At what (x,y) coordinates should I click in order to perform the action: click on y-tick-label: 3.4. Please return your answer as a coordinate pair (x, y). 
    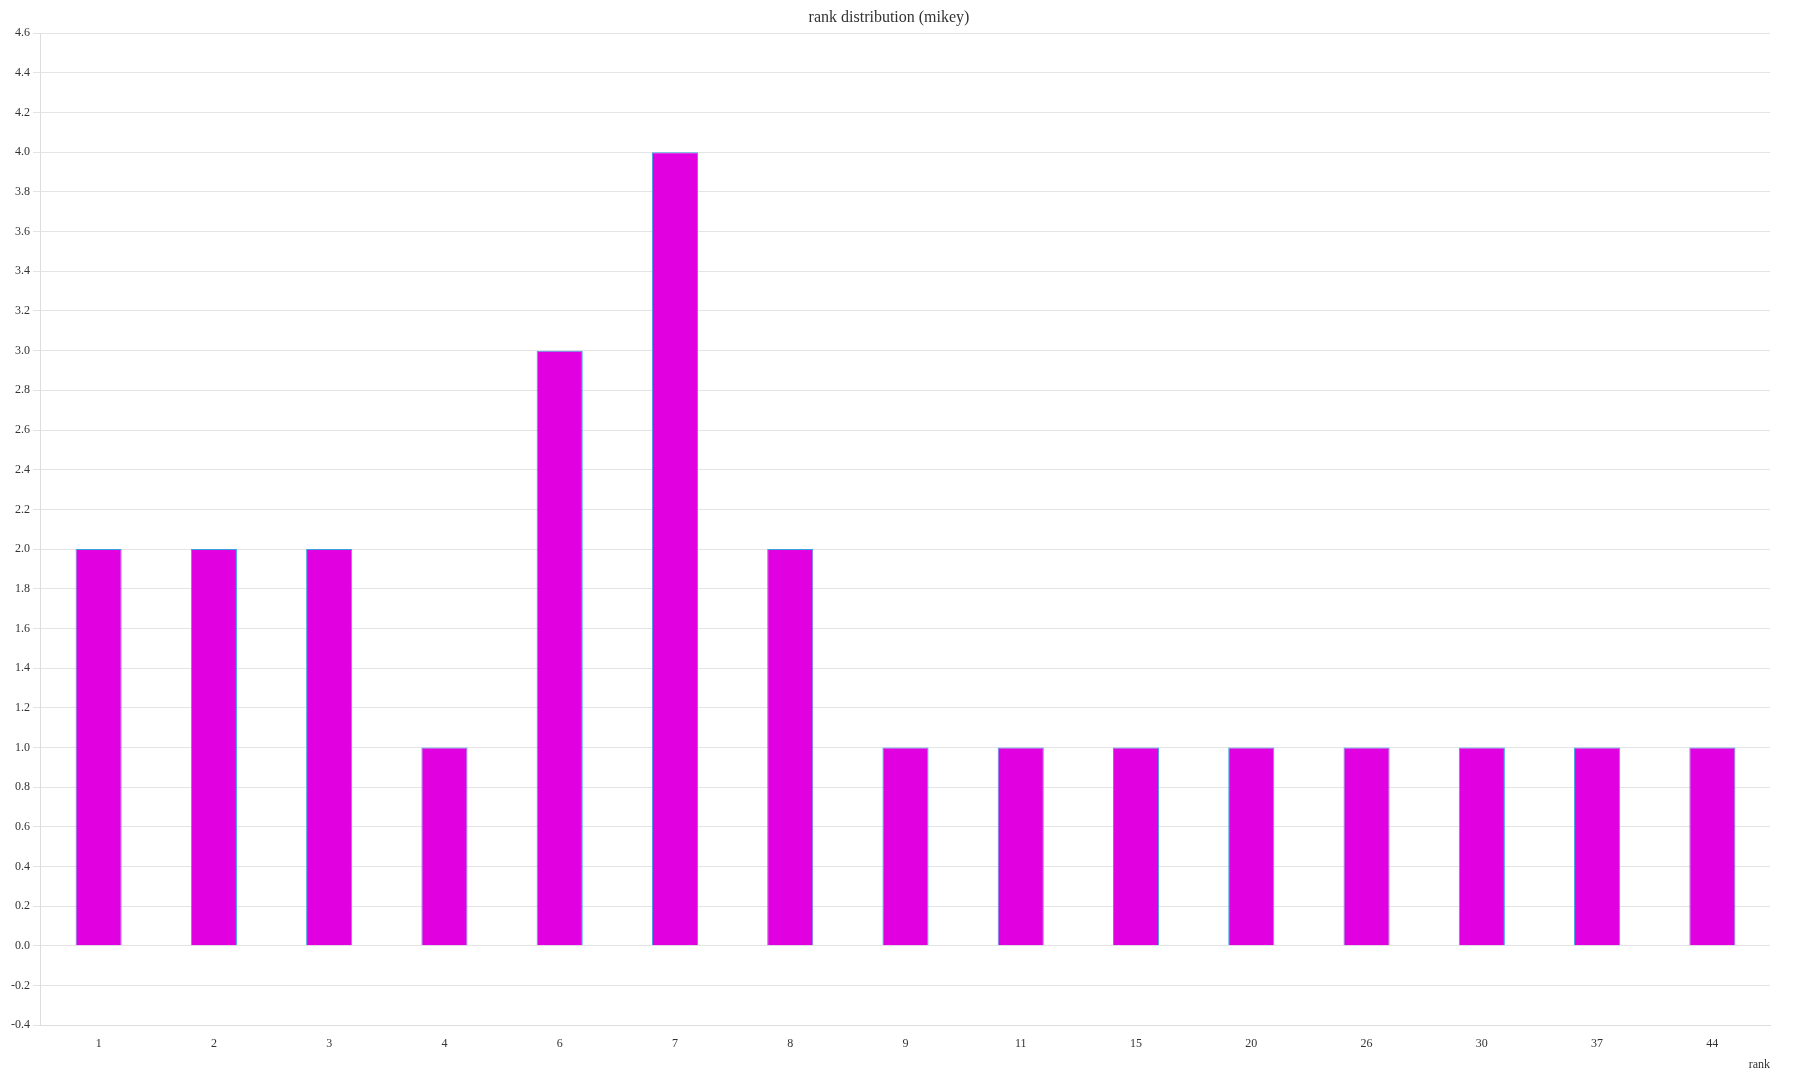
    Looking at the image, I should click on (22, 270).